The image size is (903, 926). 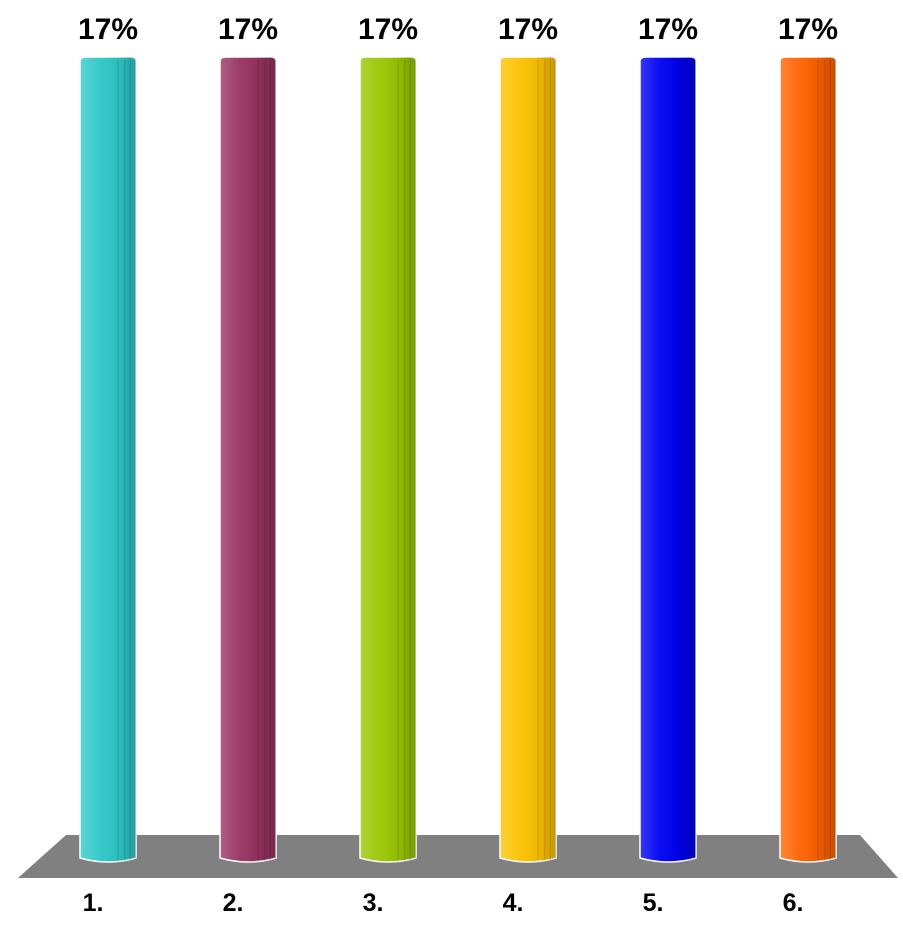 What do you see at coordinates (653, 903) in the screenshot?
I see `x-tick-label-5: 5.` at bounding box center [653, 903].